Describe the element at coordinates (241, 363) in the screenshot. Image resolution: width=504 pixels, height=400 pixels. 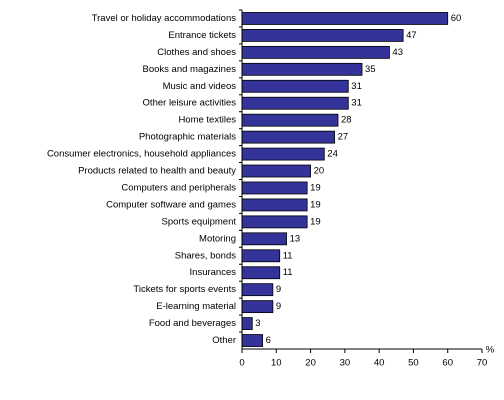
I see `x-tick-label: 0` at that location.